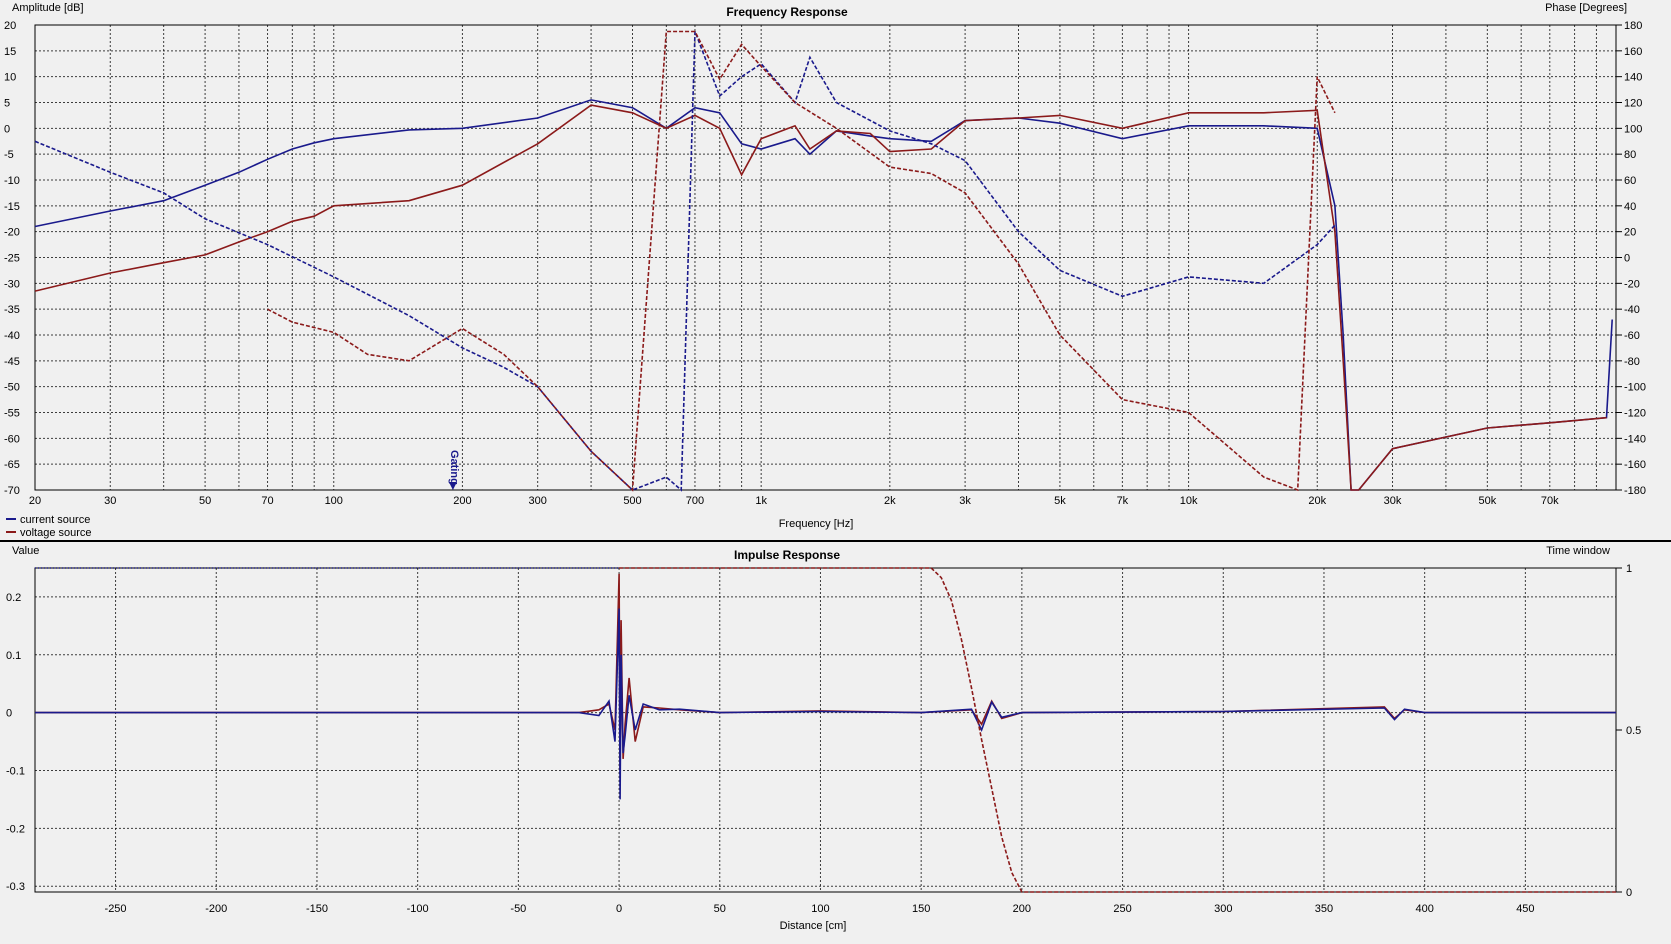 This screenshot has height=944, width=1671. I want to click on fr-y-tick-label: 0, so click(7, 129).